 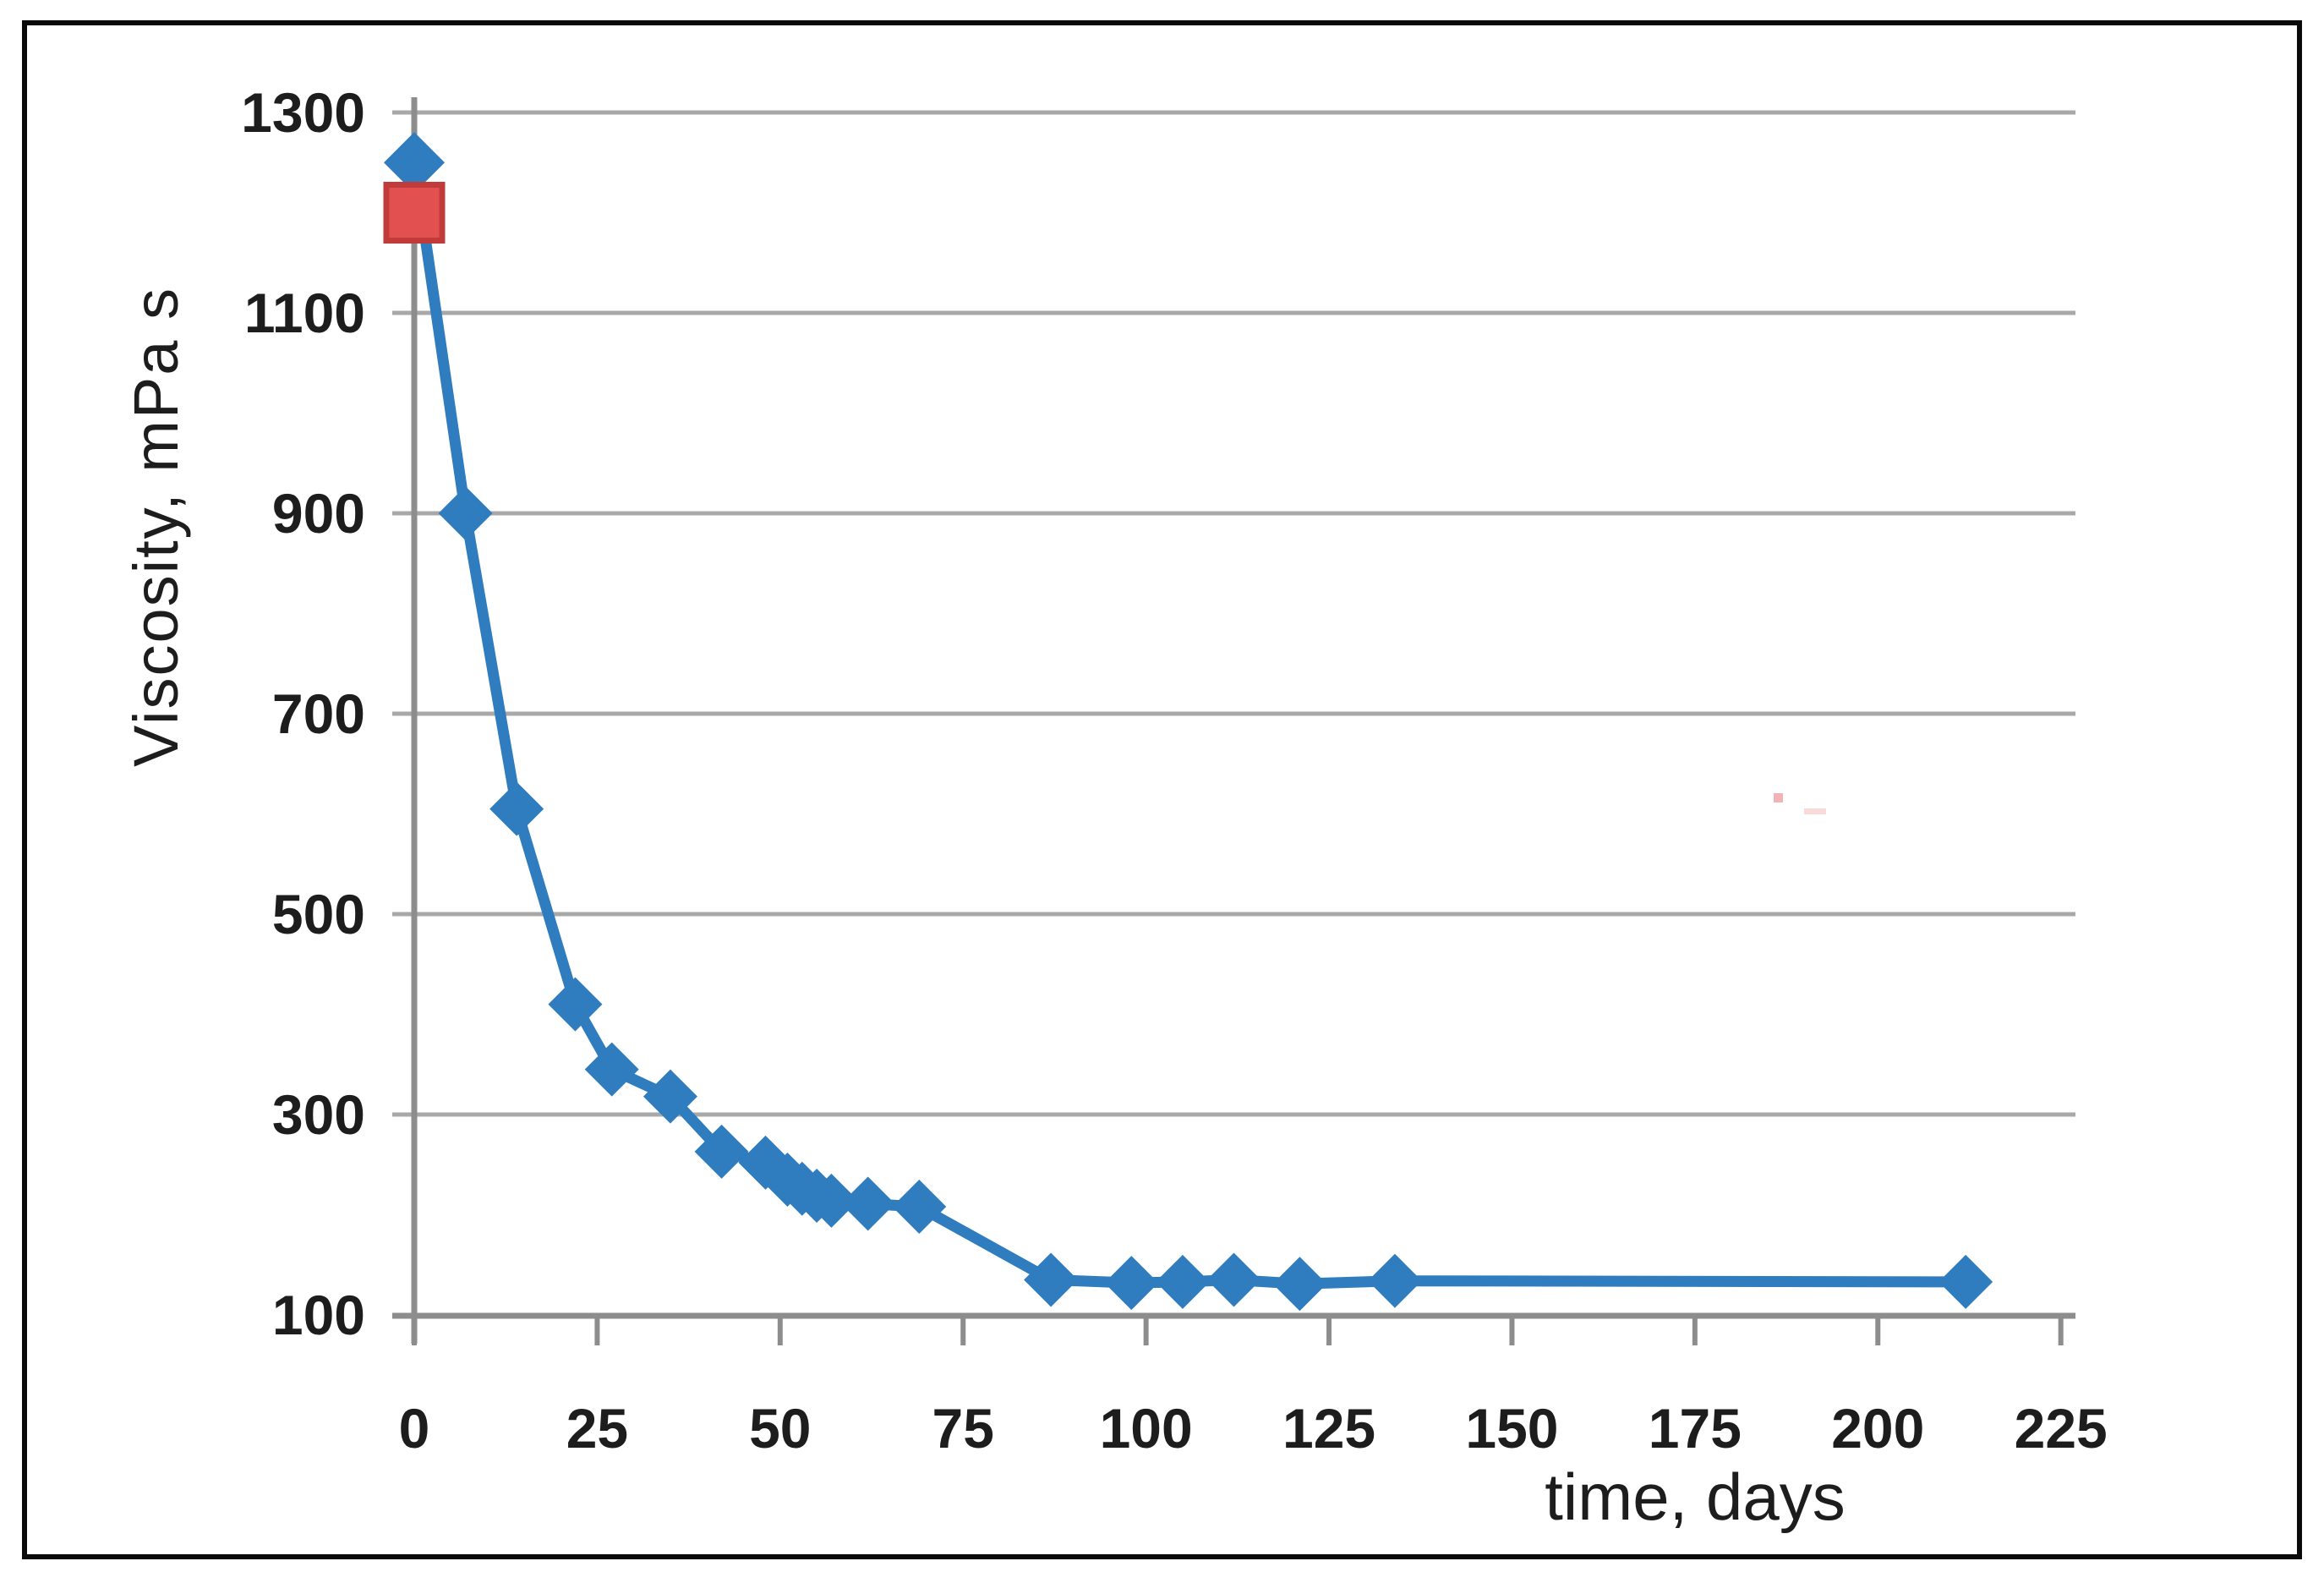 I want to click on y-tick-label: 500, so click(x=318, y=914).